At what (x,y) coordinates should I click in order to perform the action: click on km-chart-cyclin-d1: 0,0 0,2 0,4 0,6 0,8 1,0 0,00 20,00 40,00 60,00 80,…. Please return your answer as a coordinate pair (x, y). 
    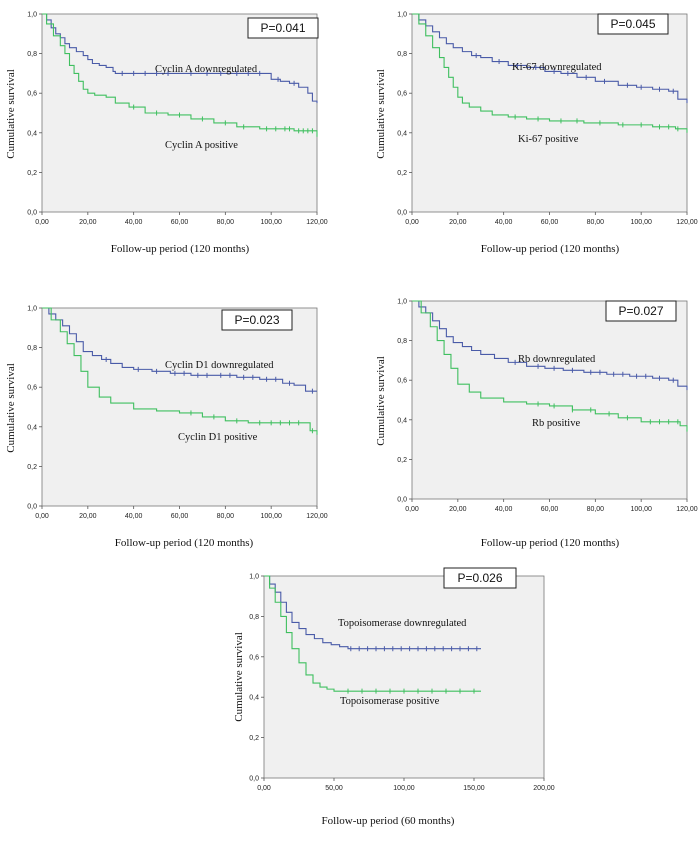
    Looking at the image, I should click on (166, 428).